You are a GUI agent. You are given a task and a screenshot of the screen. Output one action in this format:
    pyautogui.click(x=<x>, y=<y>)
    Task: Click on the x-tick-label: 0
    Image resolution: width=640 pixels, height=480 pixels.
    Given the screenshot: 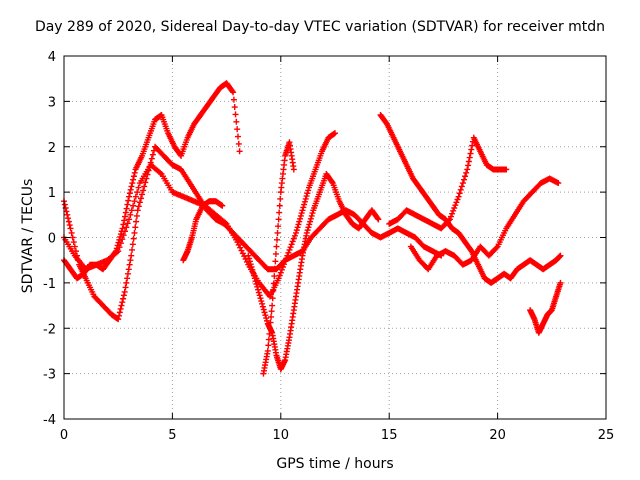 What is the action you would take?
    pyautogui.click(x=64, y=435)
    